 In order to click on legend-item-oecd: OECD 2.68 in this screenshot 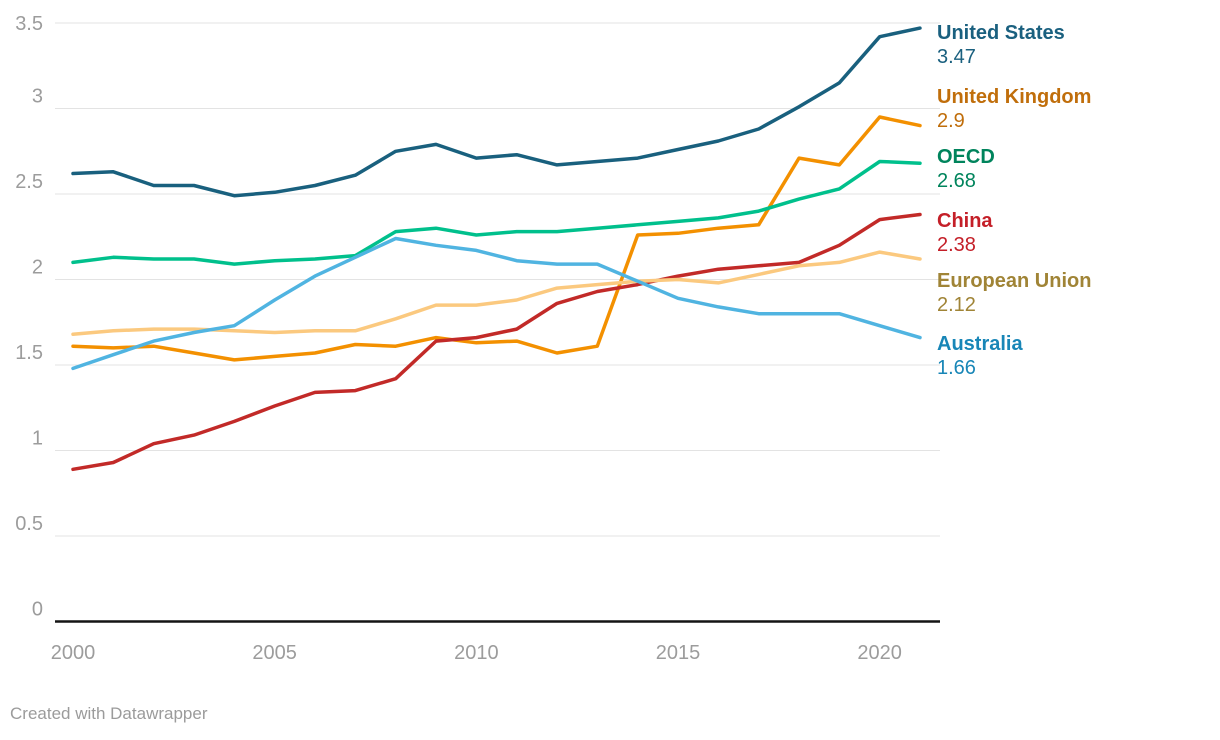, I will do `click(966, 169)`.